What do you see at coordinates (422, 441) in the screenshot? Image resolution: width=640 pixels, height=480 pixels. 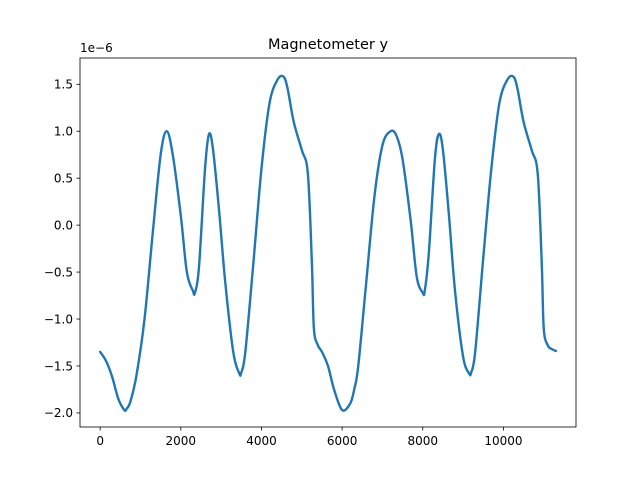 I see `x-tick-label: 8000` at bounding box center [422, 441].